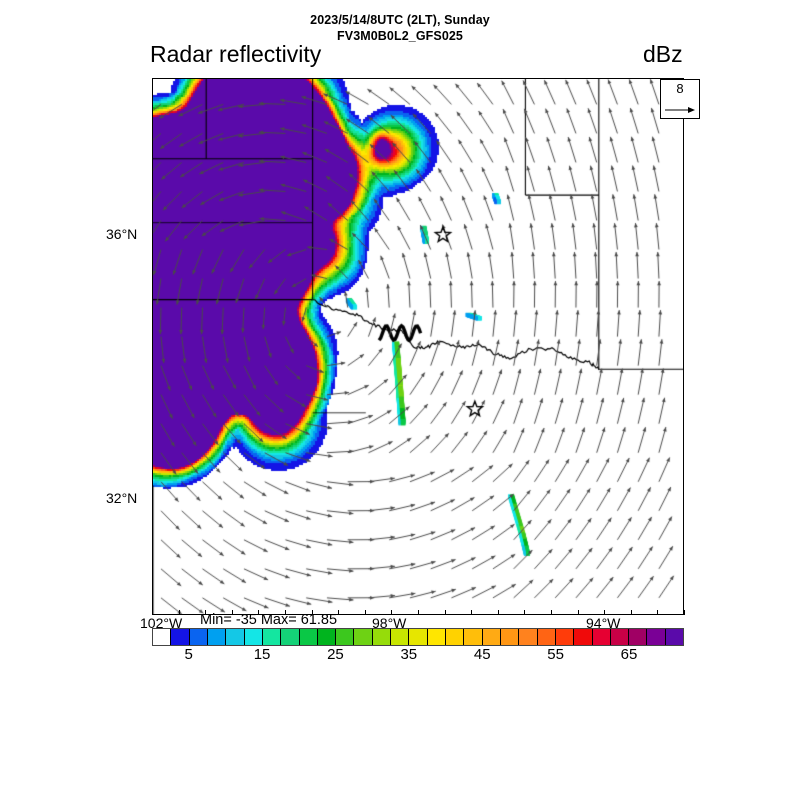  I want to click on min-max-stats: Min= -35 Max= 61.85, so click(269, 620).